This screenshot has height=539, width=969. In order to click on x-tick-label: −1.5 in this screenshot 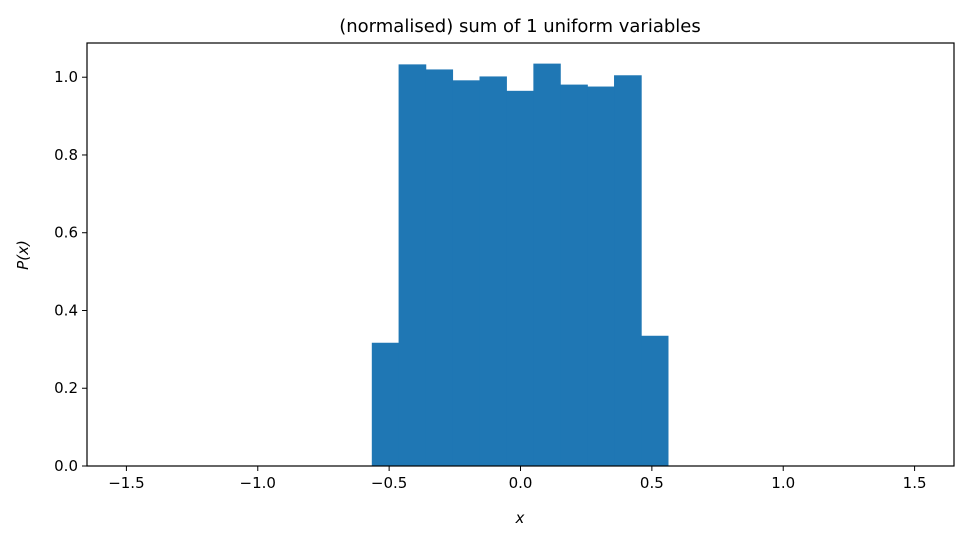, I will do `click(126, 483)`.